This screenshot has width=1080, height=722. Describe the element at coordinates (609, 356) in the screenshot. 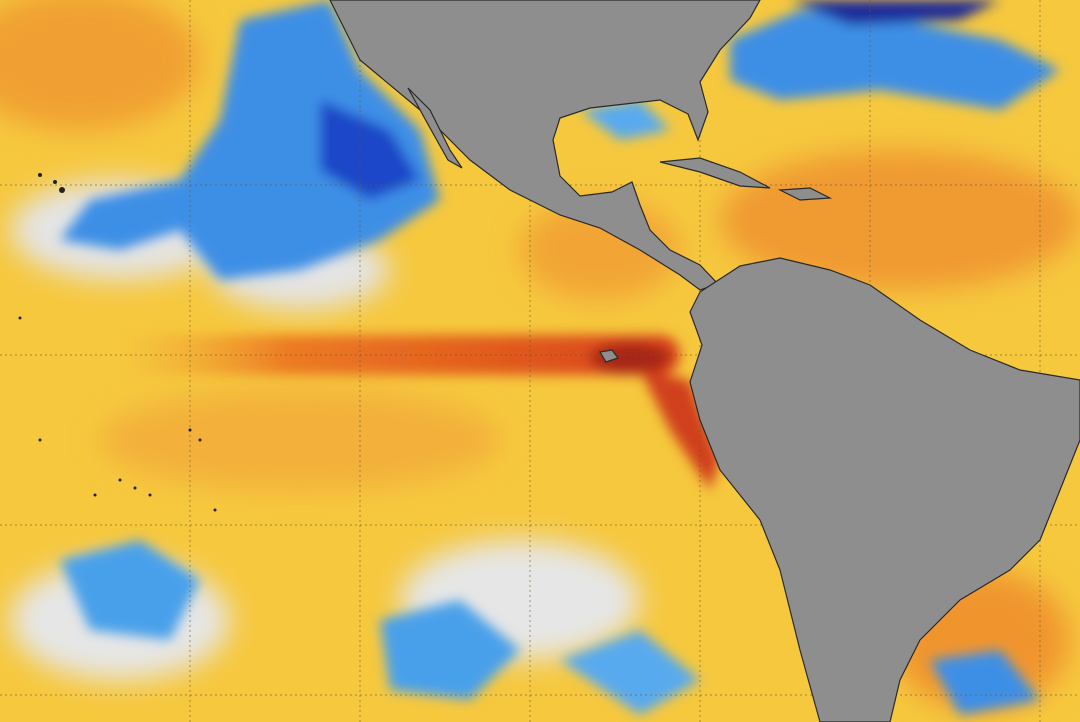

I see `galapagos` at that location.